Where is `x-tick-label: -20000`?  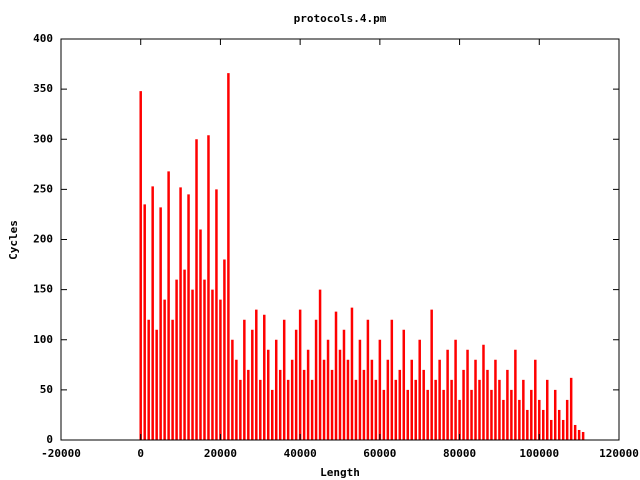 x-tick-label: -20000 is located at coordinates (61, 453).